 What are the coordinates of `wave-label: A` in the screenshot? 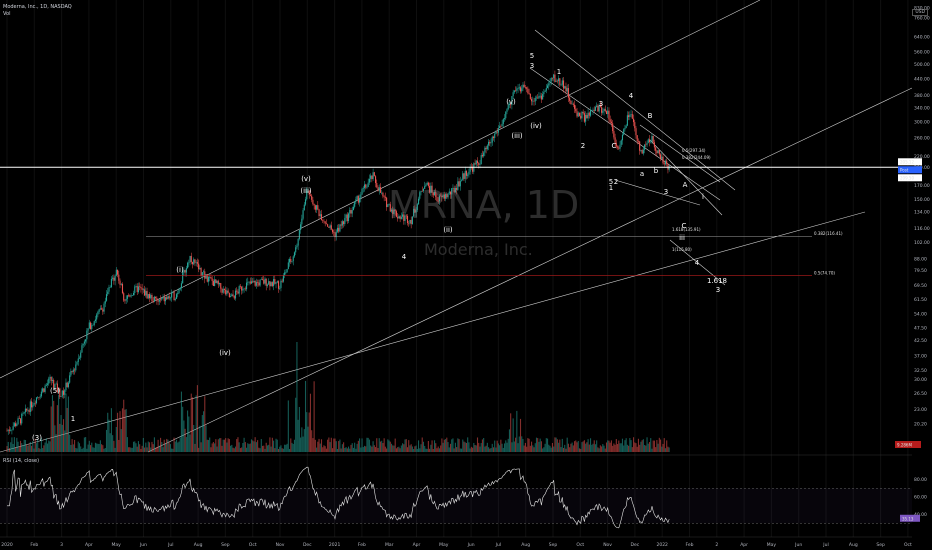 It's located at (685, 185).